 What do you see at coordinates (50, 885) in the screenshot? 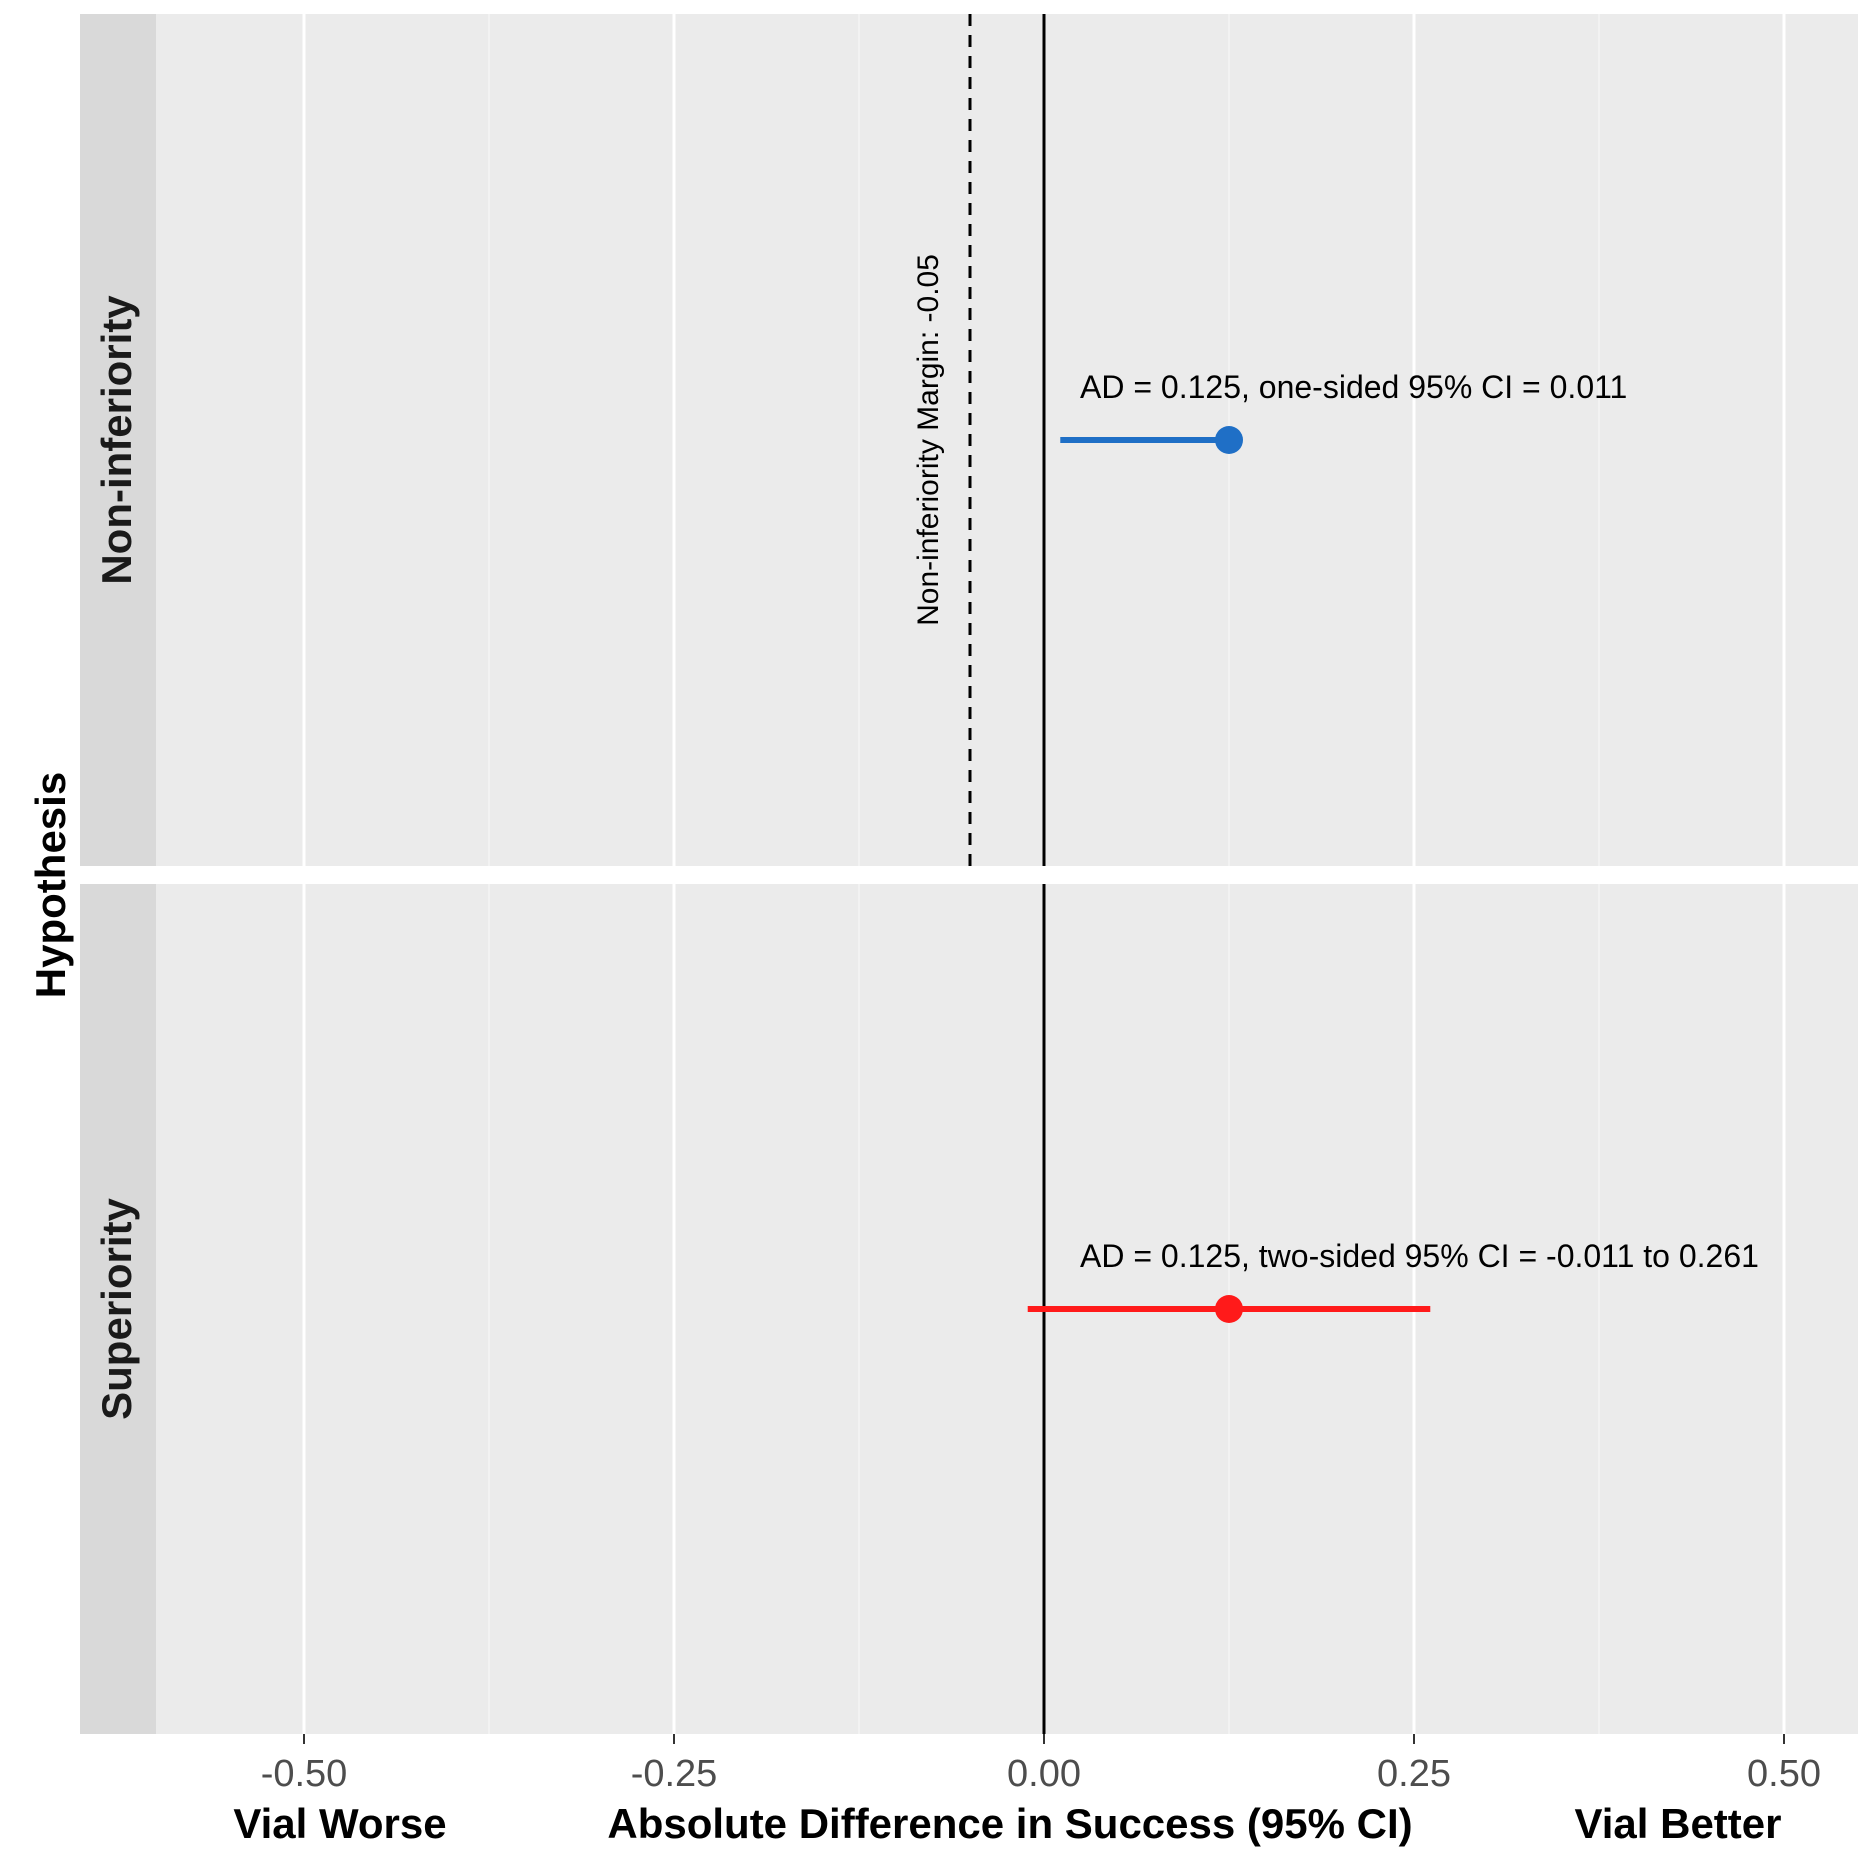
I see `y-axis-title: Hypothesis` at bounding box center [50, 885].